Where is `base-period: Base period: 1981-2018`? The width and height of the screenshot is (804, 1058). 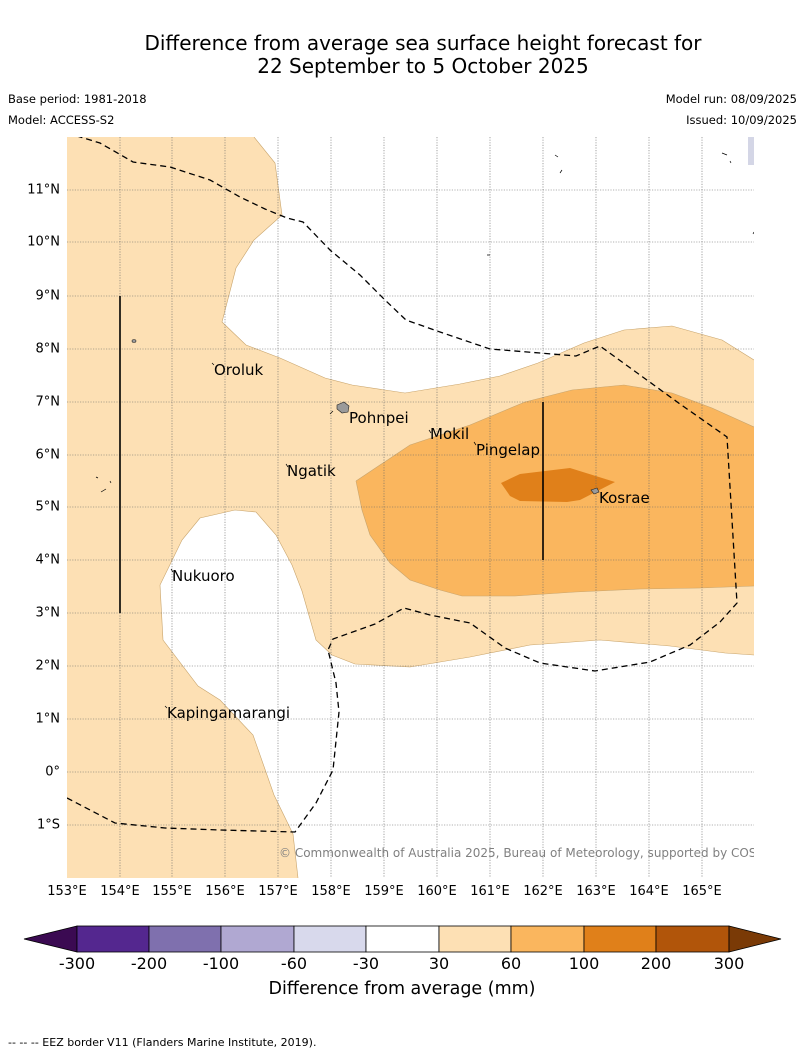 base-period: Base period: 1981-2018 is located at coordinates (77, 99).